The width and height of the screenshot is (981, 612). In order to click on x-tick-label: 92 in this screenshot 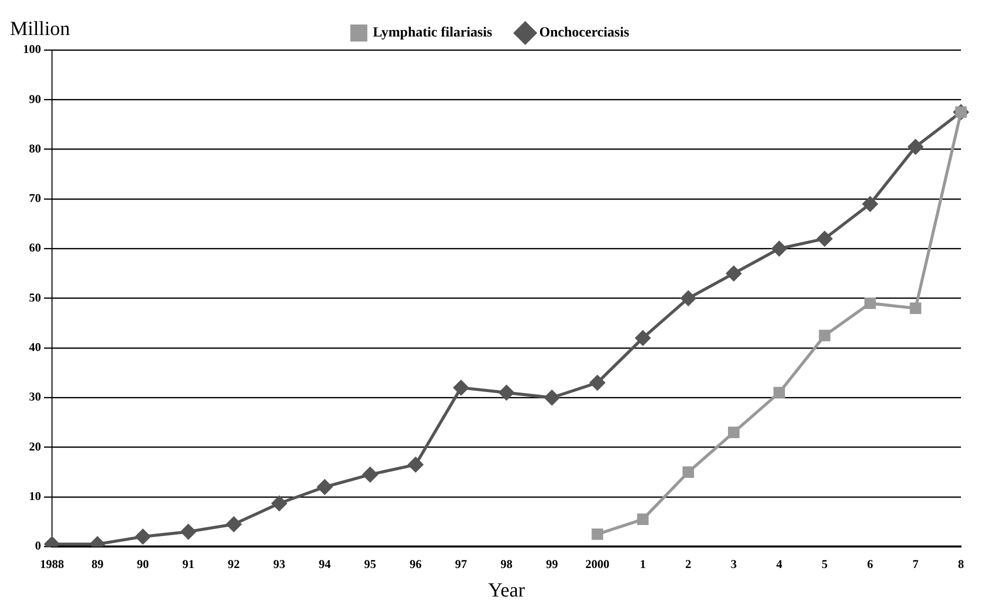, I will do `click(234, 563)`.